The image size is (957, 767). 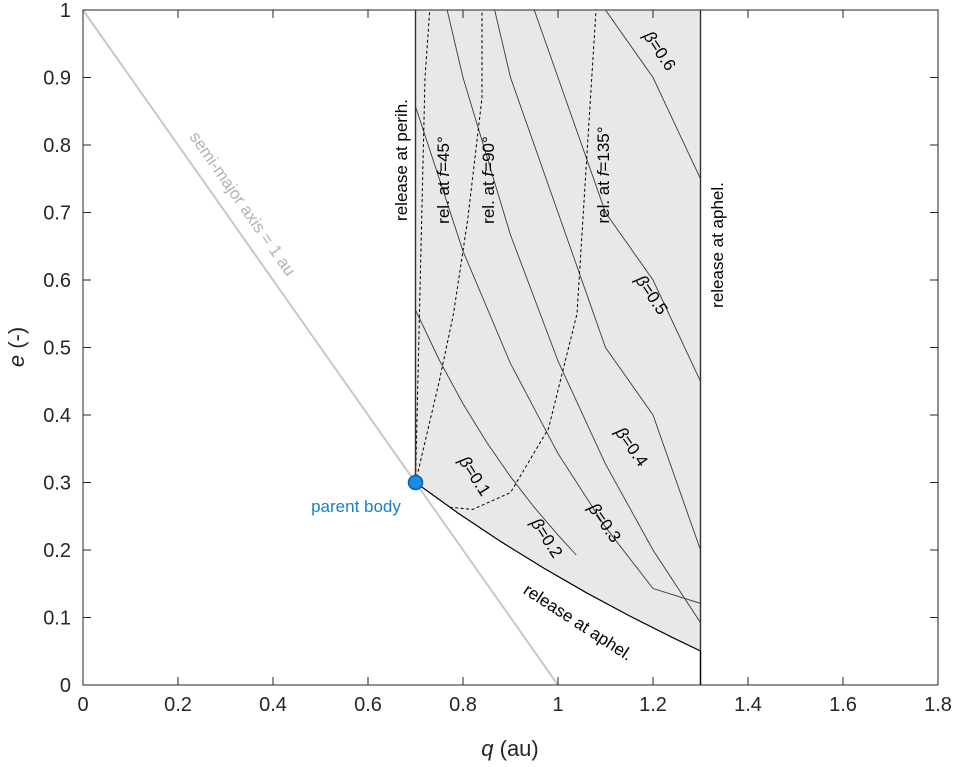 What do you see at coordinates (516, 748) in the screenshot?
I see `x-axis-unit: (au)` at bounding box center [516, 748].